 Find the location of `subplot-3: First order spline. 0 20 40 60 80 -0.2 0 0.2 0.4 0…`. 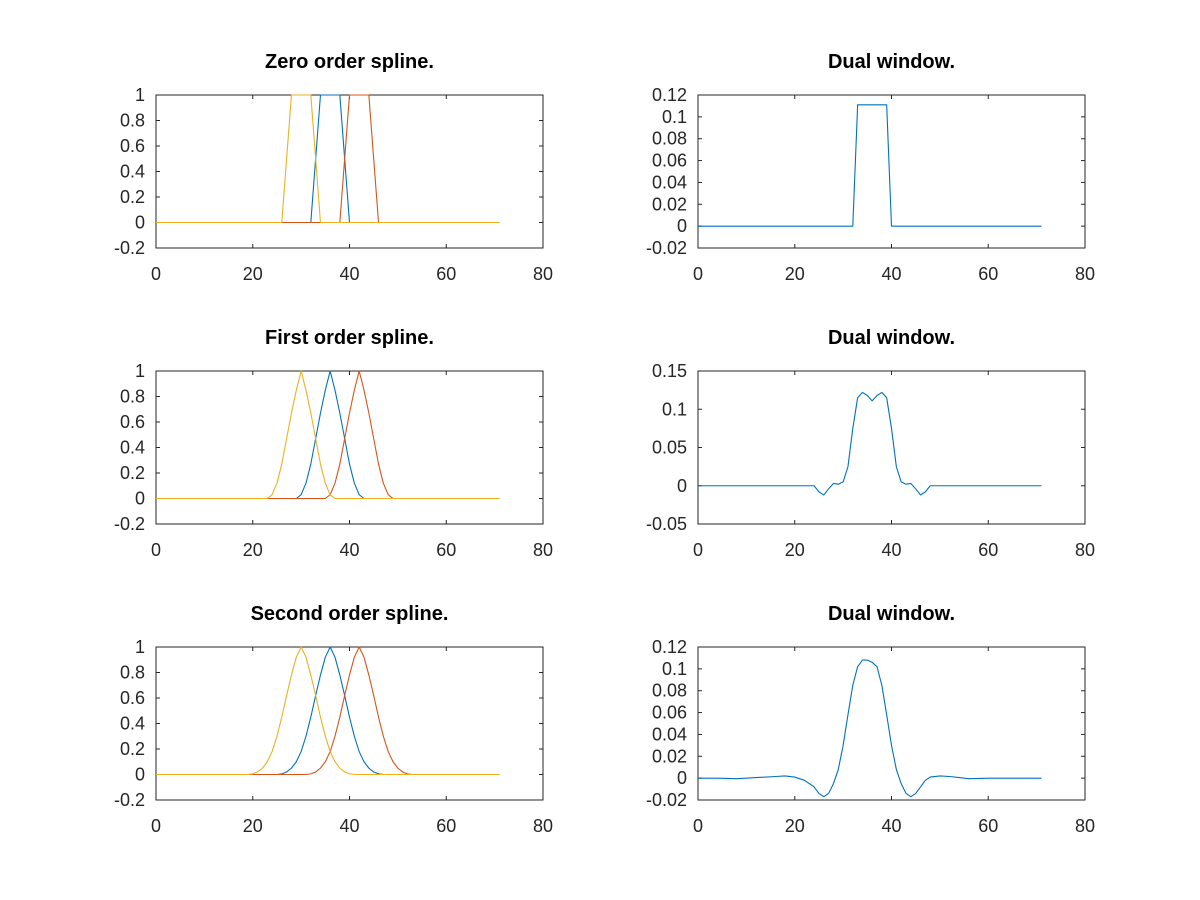

subplot-3: First order spline. 0 20 40 60 80 -0.2 0 0.2 0.4 0… is located at coordinates (333, 443).